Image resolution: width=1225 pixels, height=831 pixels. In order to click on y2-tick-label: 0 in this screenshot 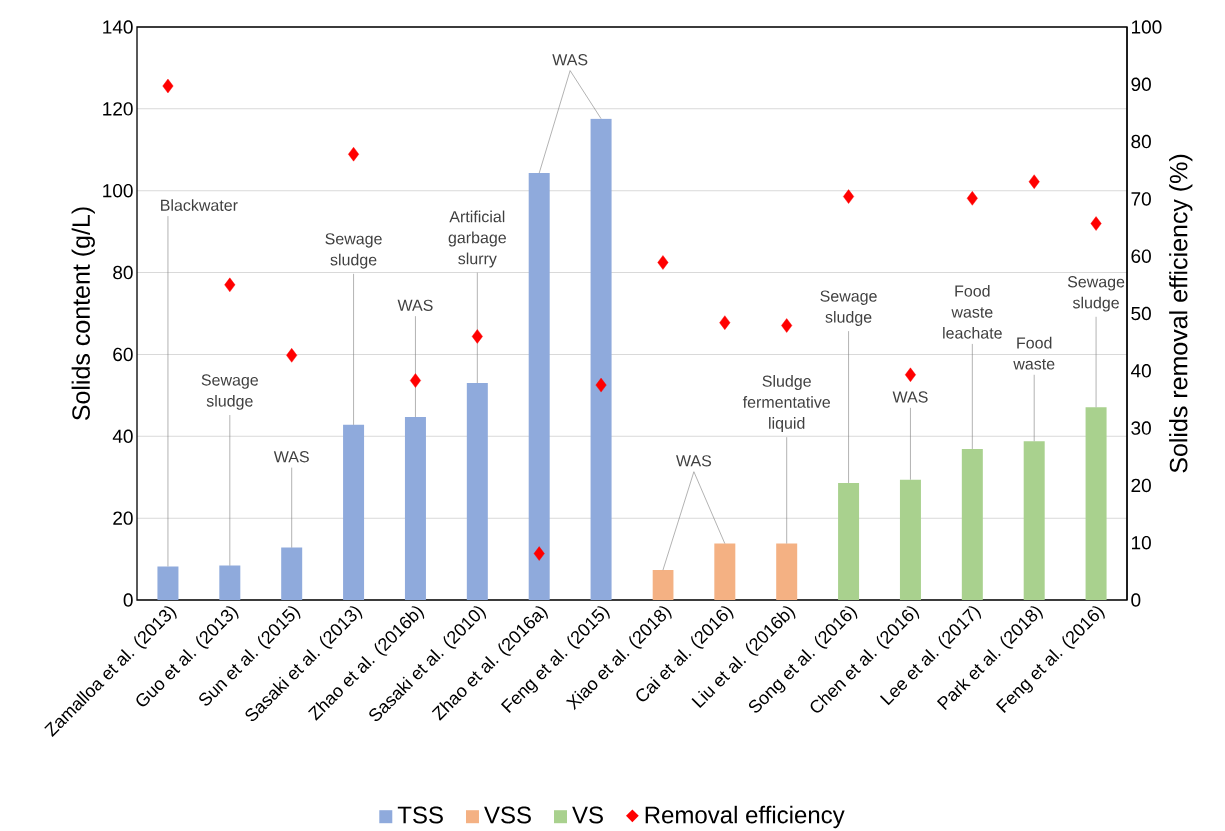, I will do `click(1136, 600)`.